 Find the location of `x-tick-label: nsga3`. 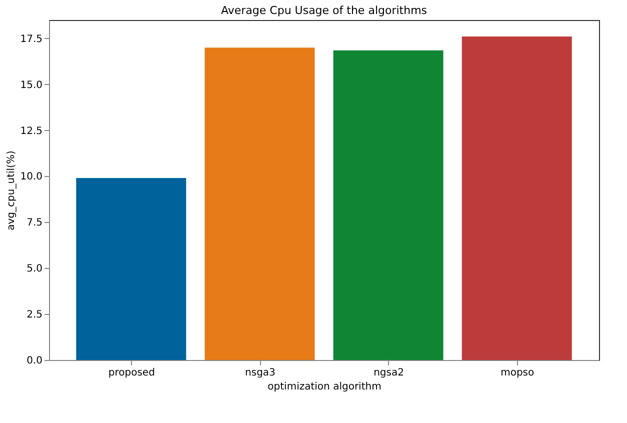

x-tick-label: nsga3 is located at coordinates (260, 373).